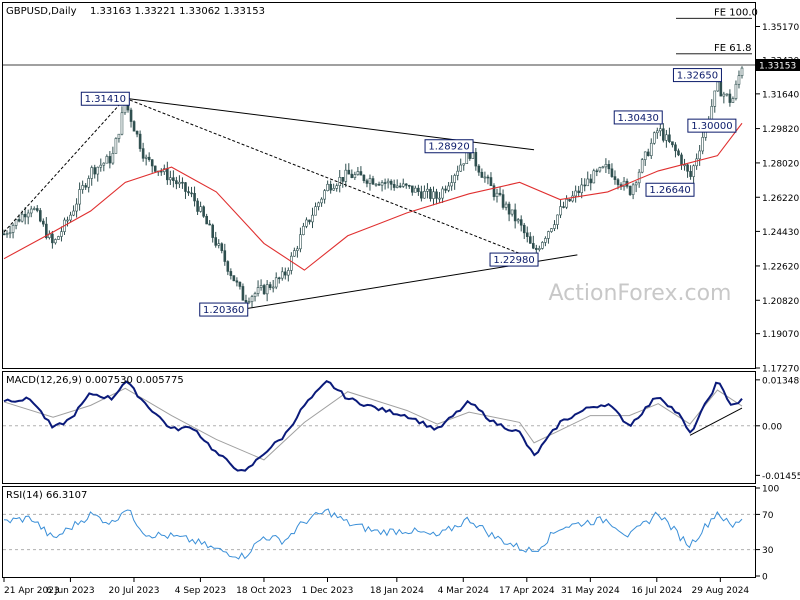 The height and width of the screenshot is (600, 800). What do you see at coordinates (513, 260) in the screenshot?
I see `level-label: 1.22980` at bounding box center [513, 260].